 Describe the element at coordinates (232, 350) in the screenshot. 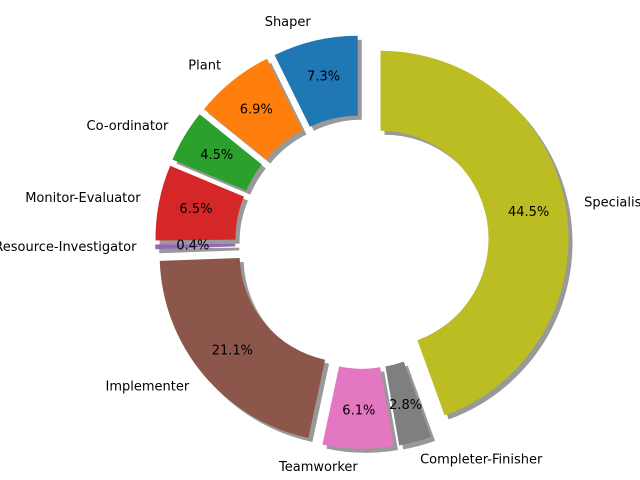

I see `value-label: 21.1%` at that location.